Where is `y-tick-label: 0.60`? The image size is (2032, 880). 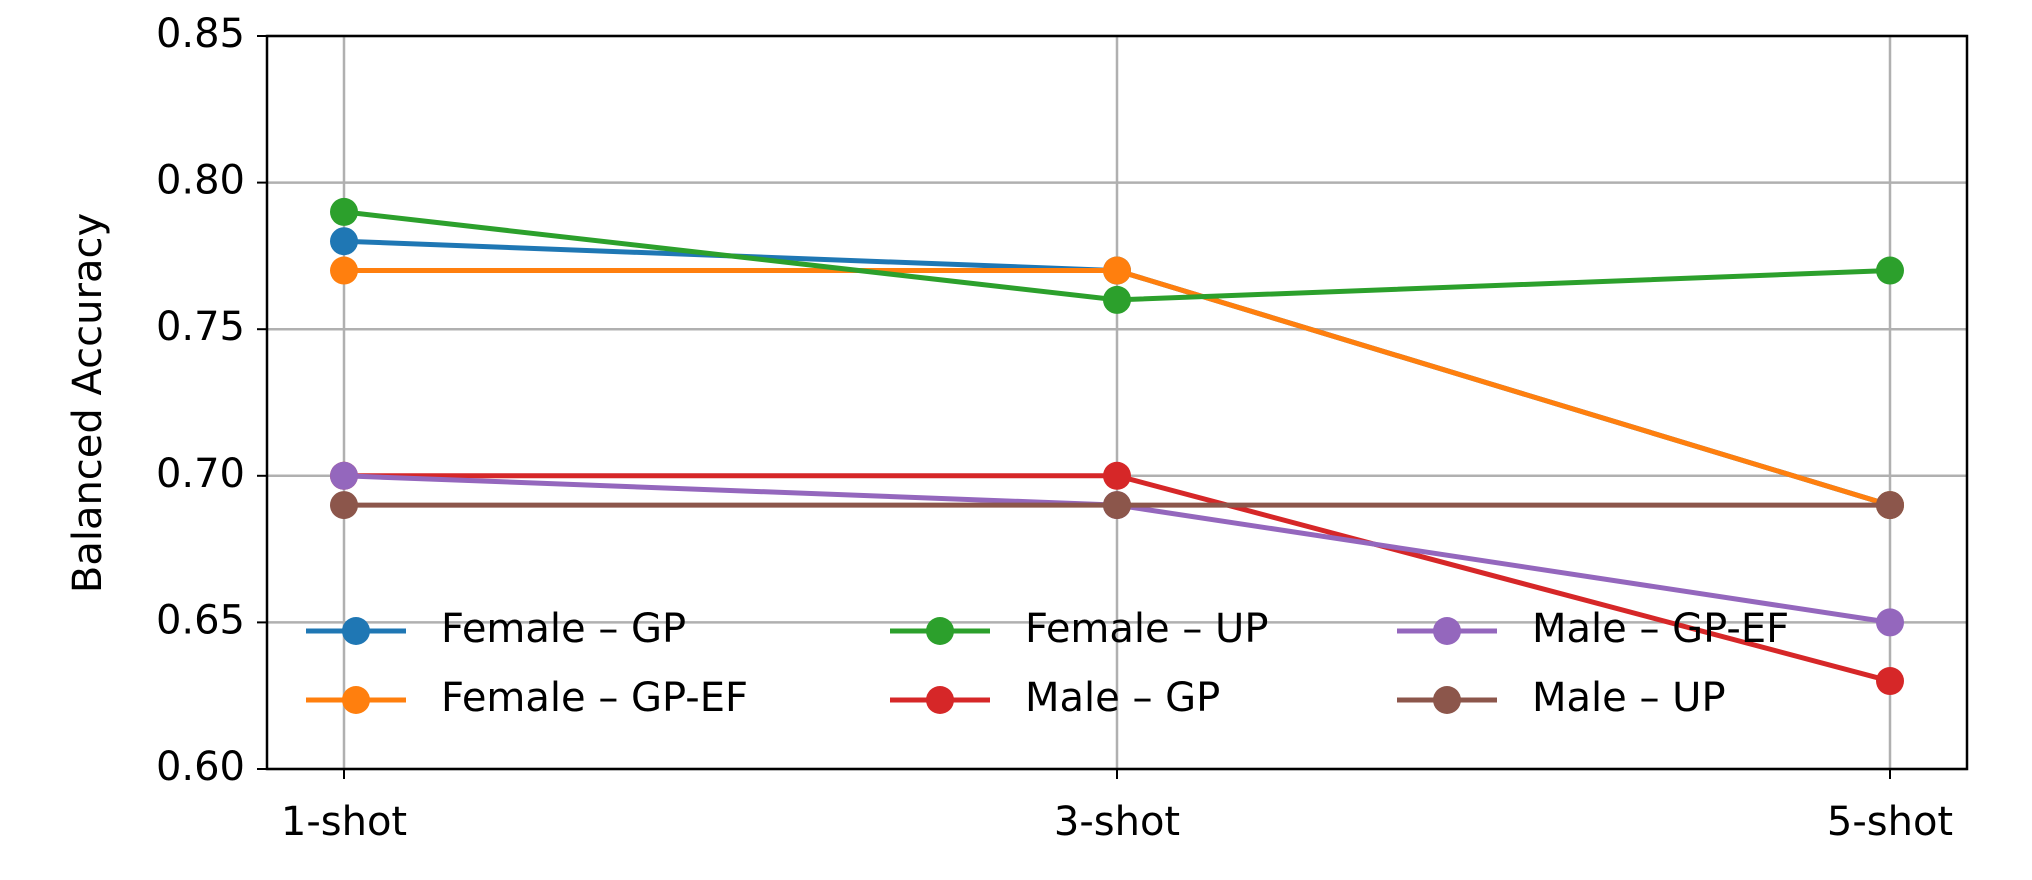 y-tick-label: 0.60 is located at coordinates (200, 767).